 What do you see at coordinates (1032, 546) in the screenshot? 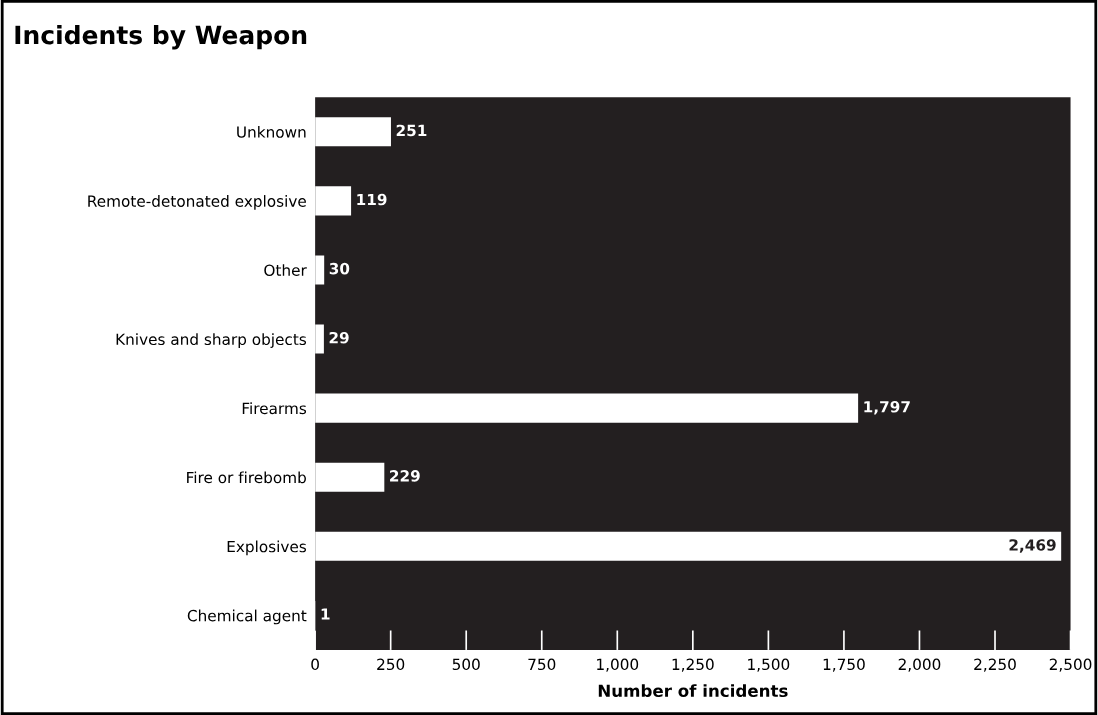
I see `data-label: 2,469` at bounding box center [1032, 546].